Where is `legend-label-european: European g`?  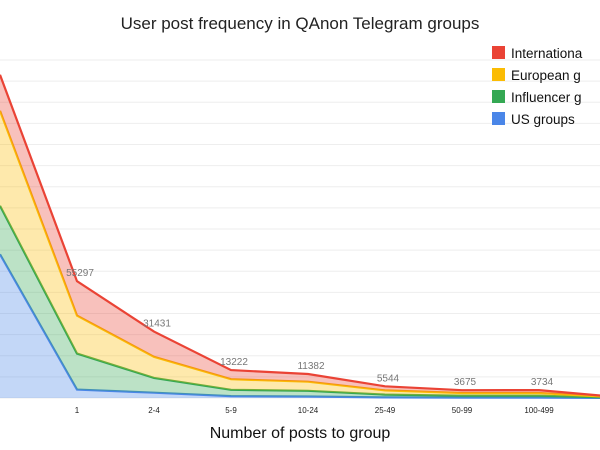 legend-label-european: European g is located at coordinates (546, 75).